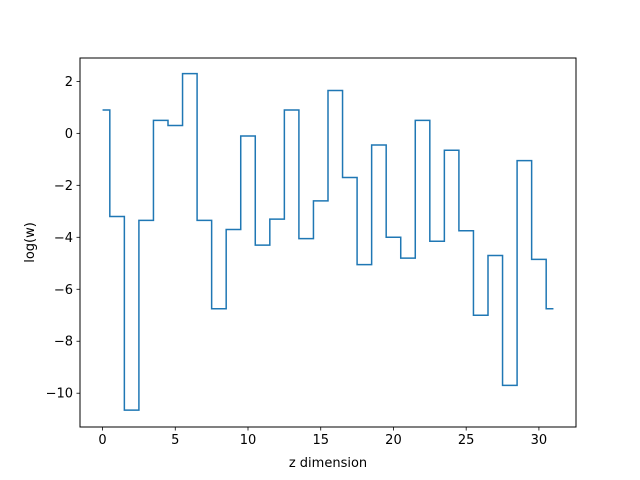  What do you see at coordinates (63, 186) in the screenshot?
I see `y-tick-label: −2` at bounding box center [63, 186].